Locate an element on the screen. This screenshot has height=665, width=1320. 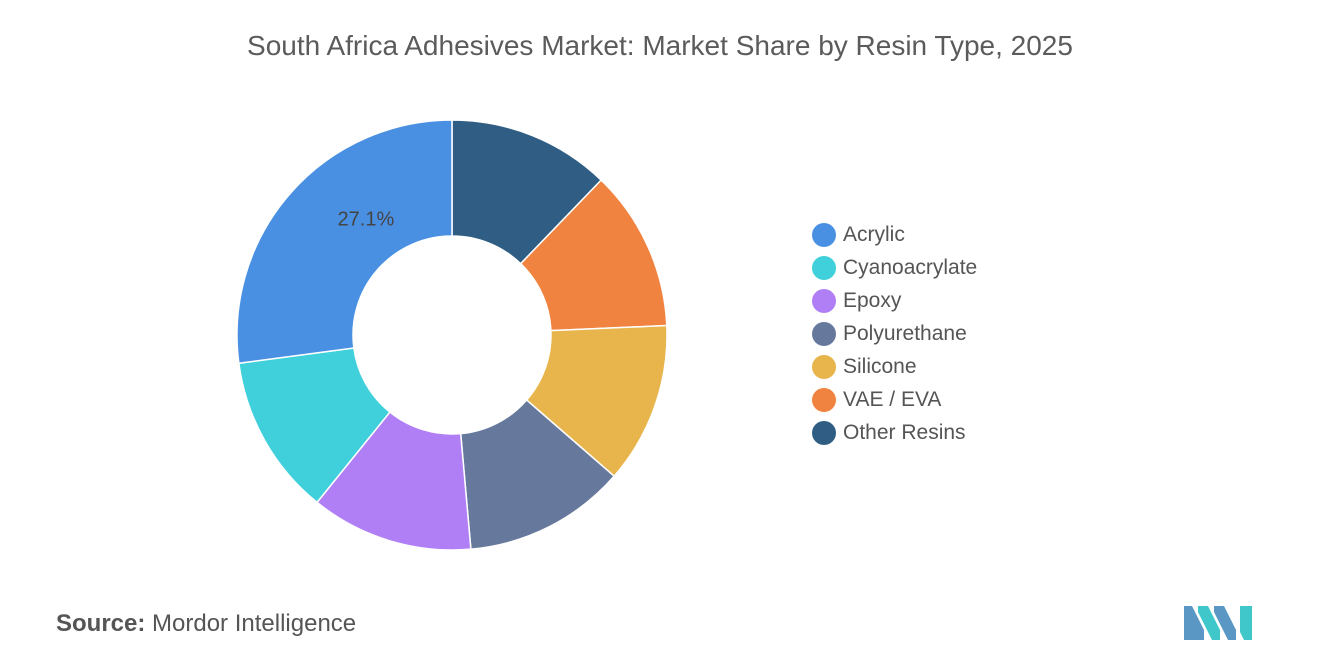
source-note: Source: Mordor Intelligence is located at coordinates (206, 624).